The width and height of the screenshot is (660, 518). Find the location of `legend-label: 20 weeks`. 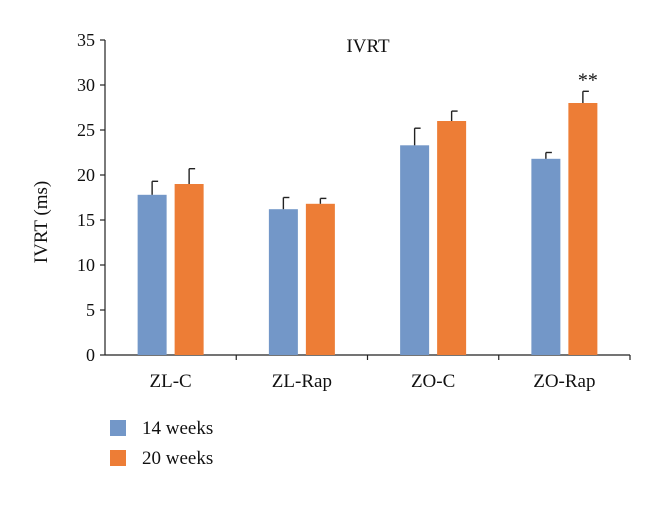

legend-label: 20 weeks is located at coordinates (177, 458).